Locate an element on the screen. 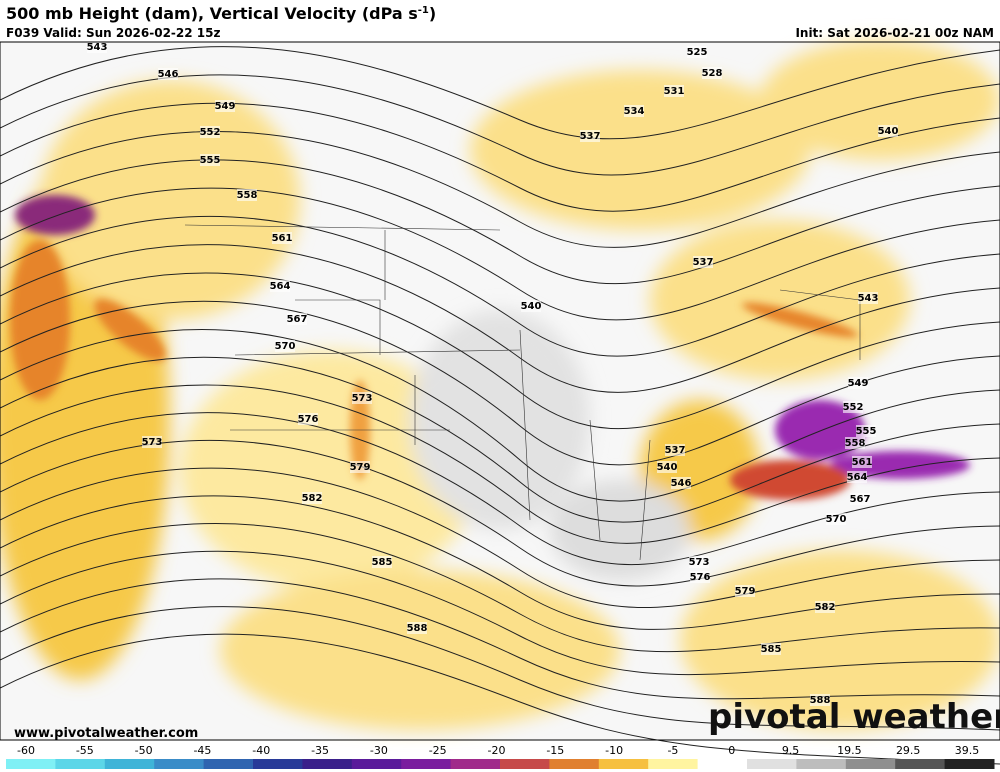 This screenshot has height=772, width=1000. contour-label: 585 is located at coordinates (771, 649).